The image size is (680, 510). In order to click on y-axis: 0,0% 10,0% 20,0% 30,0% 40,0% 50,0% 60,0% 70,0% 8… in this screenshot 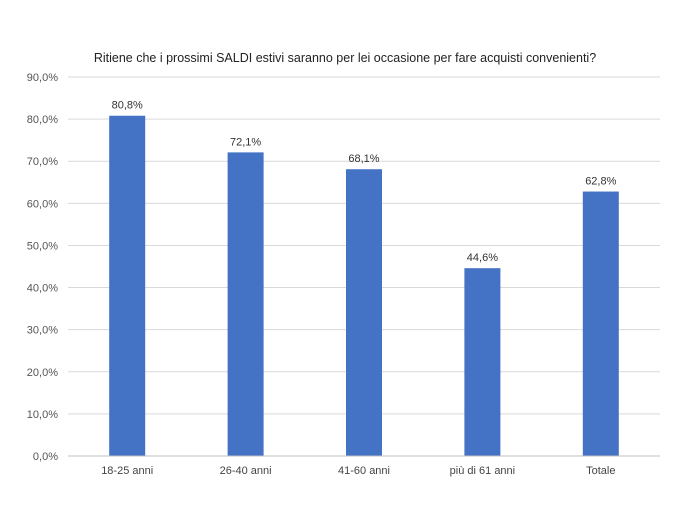, I will do `click(42, 267)`.